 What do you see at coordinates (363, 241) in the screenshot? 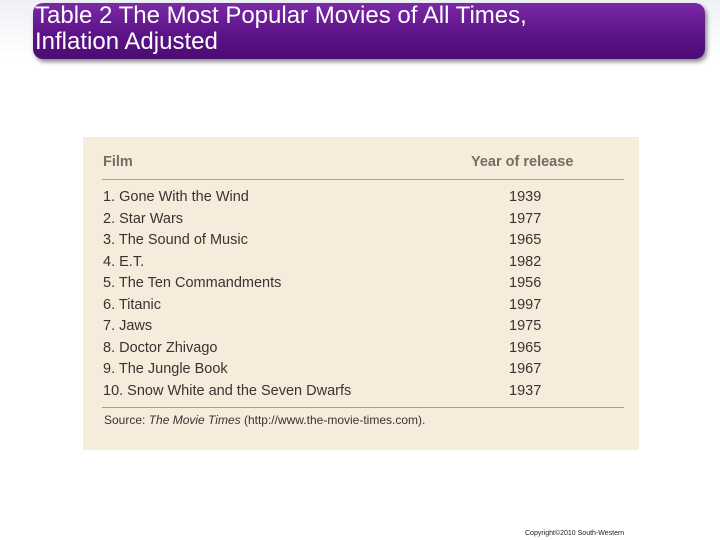
I see `table-row: 3. The Sound of Music 1965` at bounding box center [363, 241].